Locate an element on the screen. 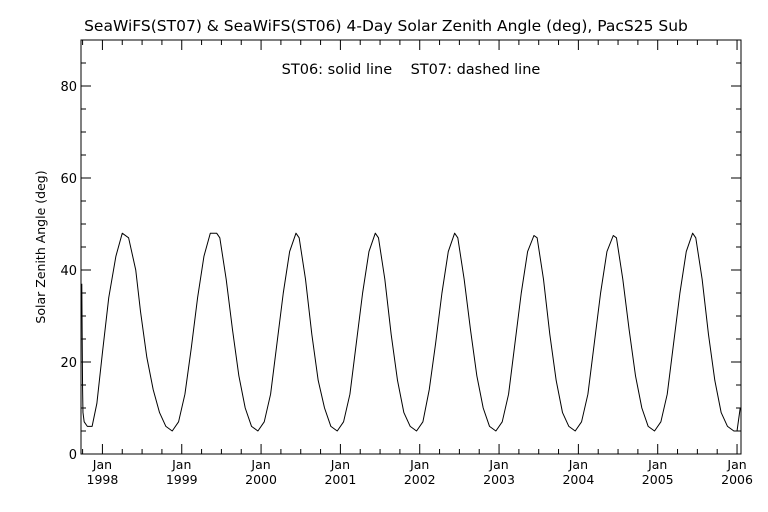 The image size is (768, 512). x-tick-label-year: 1998 is located at coordinates (103, 479).